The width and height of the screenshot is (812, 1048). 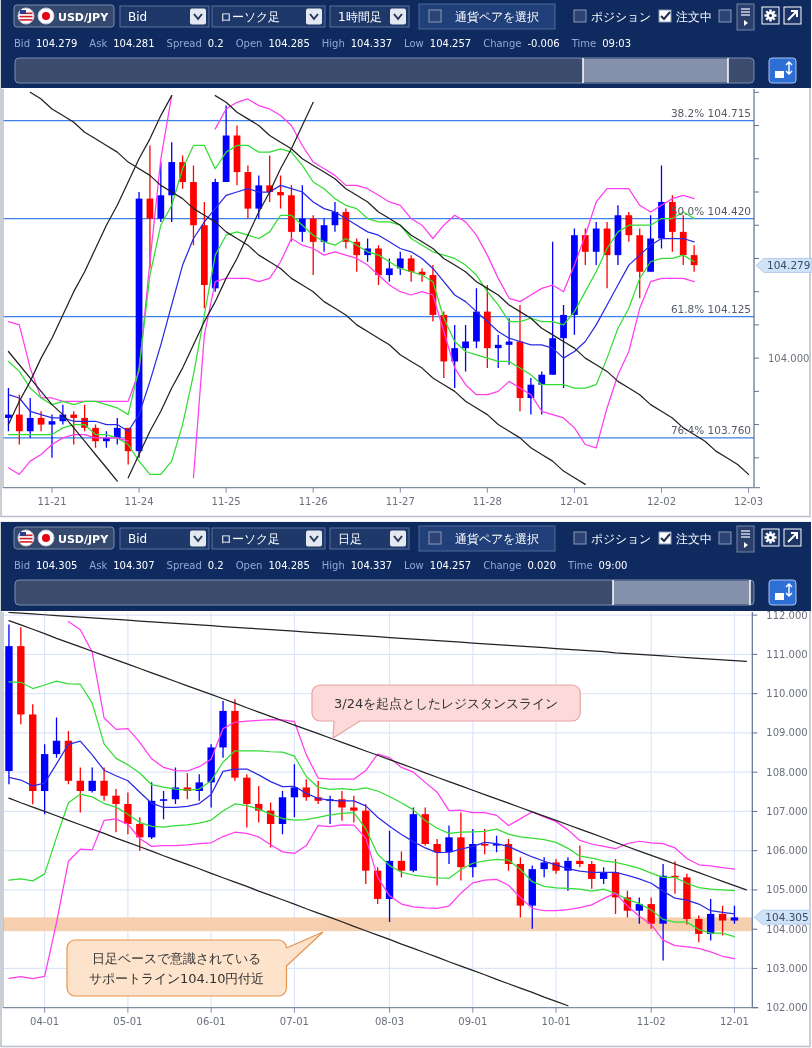 I want to click on x-tick-label: 04-01, so click(x=45, y=1021).